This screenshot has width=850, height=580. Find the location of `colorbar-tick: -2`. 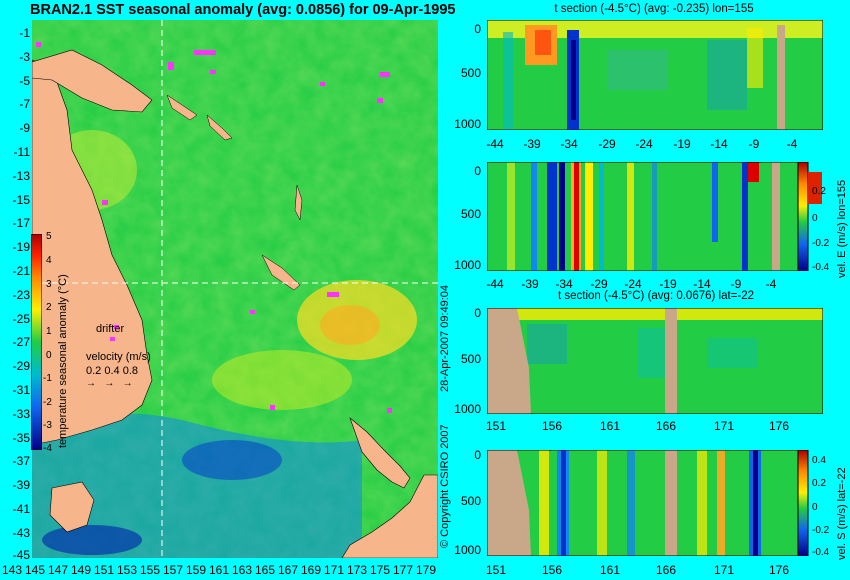

colorbar-tick: -2 is located at coordinates (47, 402).